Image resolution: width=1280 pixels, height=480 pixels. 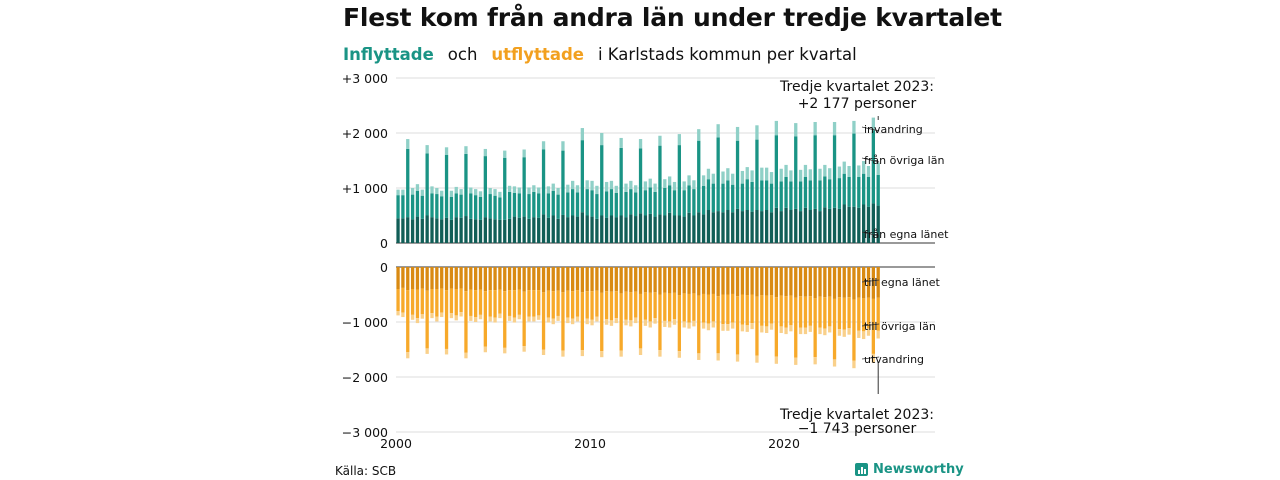 I want to click on series-label-leader, so click(x=870, y=129).